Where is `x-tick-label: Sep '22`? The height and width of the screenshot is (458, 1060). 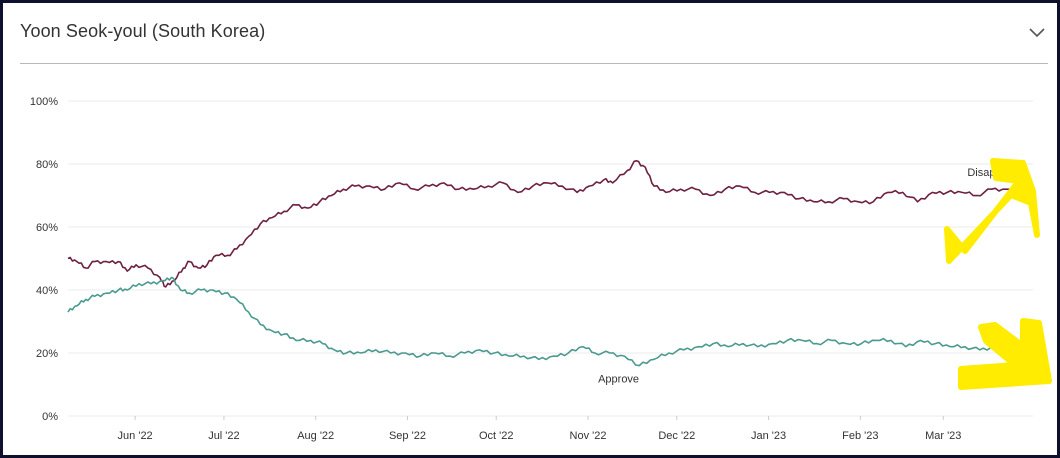 x-tick-label: Sep '22 is located at coordinates (407, 436).